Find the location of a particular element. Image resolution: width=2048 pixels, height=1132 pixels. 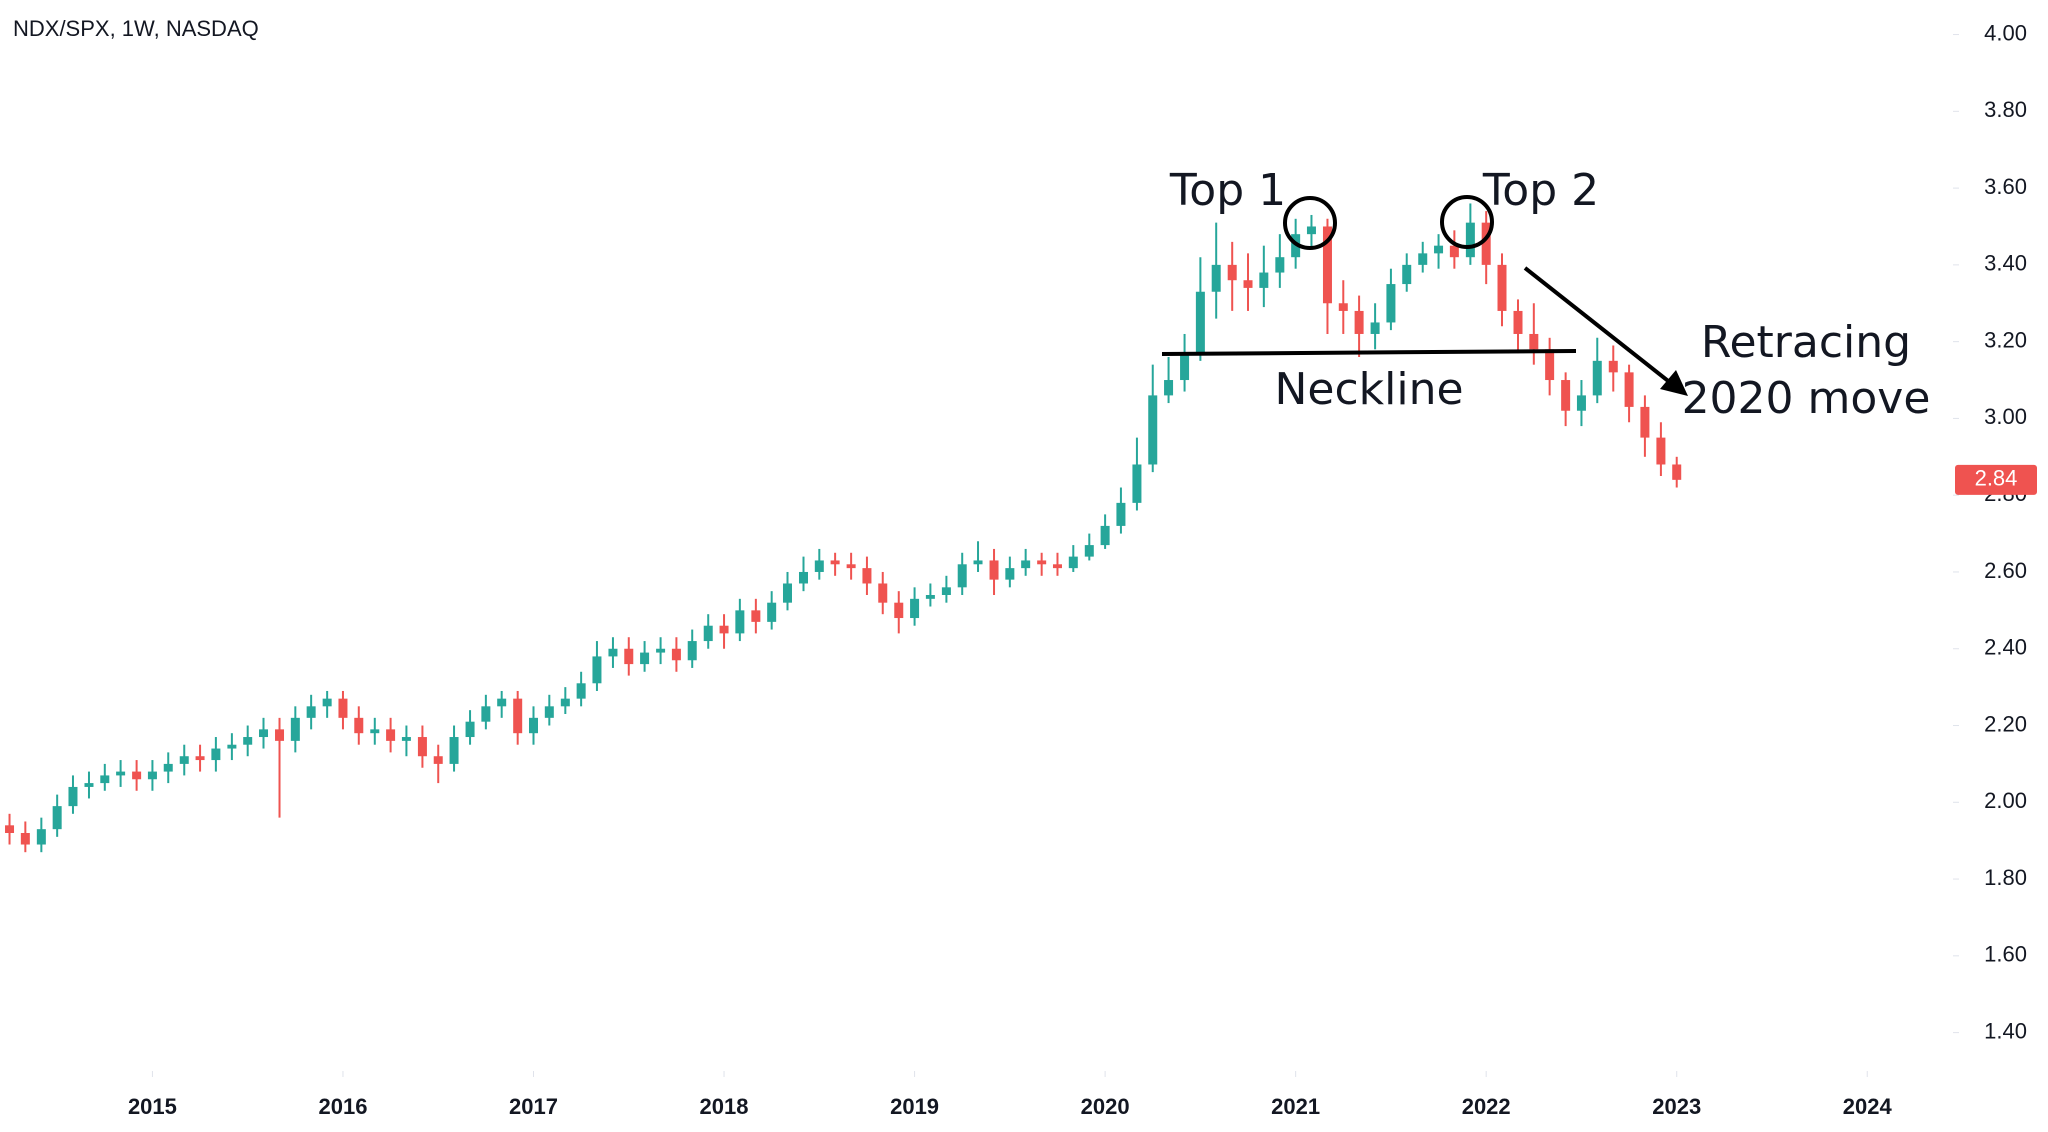

y-tick-label: 2.40 is located at coordinates (2005, 647).